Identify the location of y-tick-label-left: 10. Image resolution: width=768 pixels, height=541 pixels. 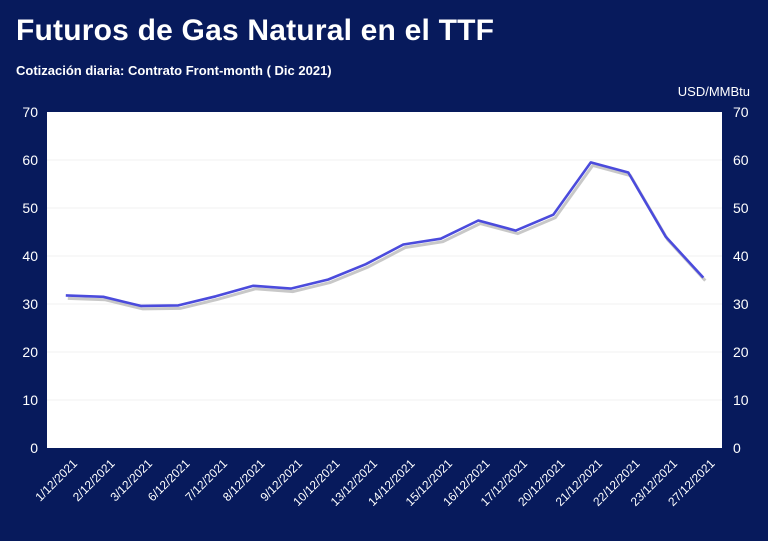
(30, 400).